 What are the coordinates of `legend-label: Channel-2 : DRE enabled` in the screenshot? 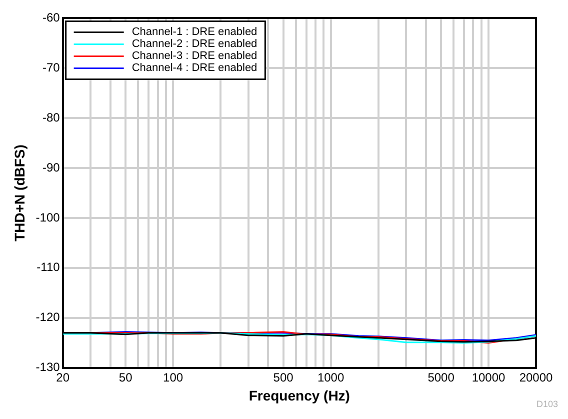 It's located at (195, 44).